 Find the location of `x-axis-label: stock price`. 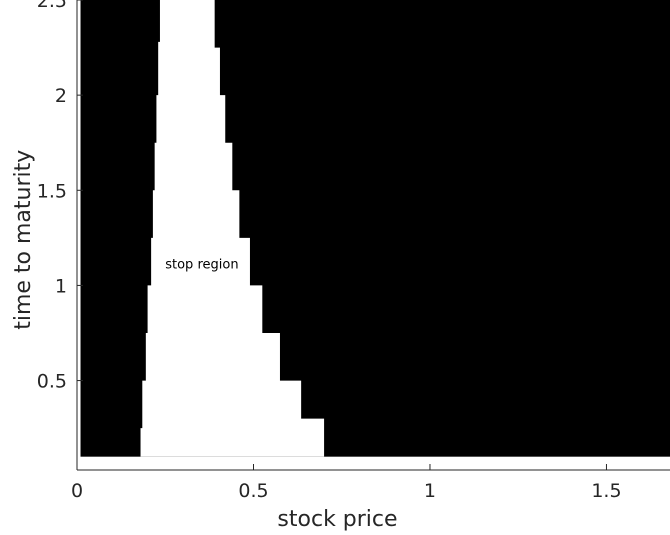

x-axis-label: stock price is located at coordinates (337, 519).